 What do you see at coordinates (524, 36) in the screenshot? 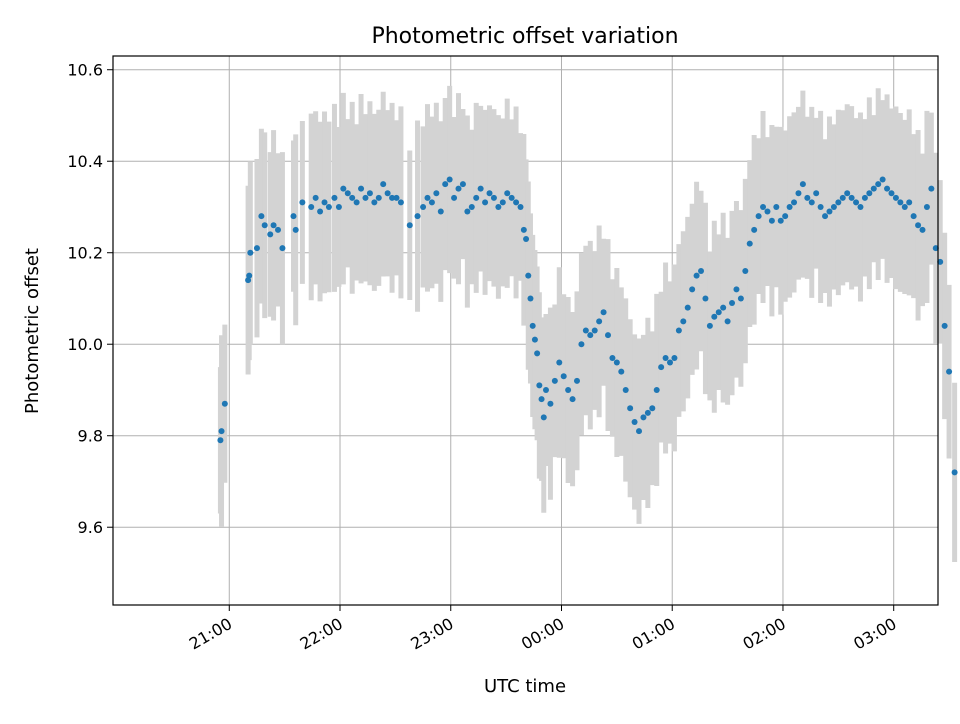
I see `chart-title: Photometric offset variation` at bounding box center [524, 36].